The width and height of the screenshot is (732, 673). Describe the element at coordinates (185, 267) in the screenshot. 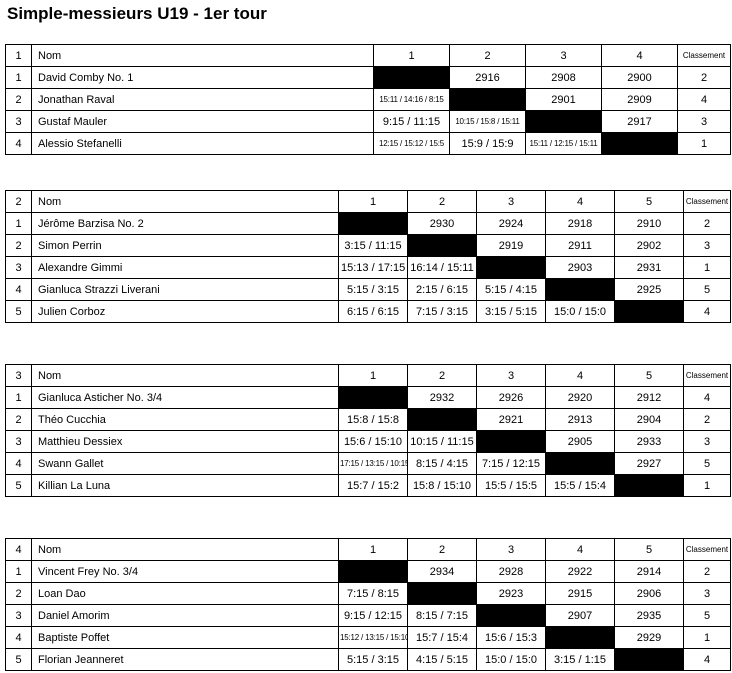

I see `player-name-cell: Alexandre Gimmi` at that location.